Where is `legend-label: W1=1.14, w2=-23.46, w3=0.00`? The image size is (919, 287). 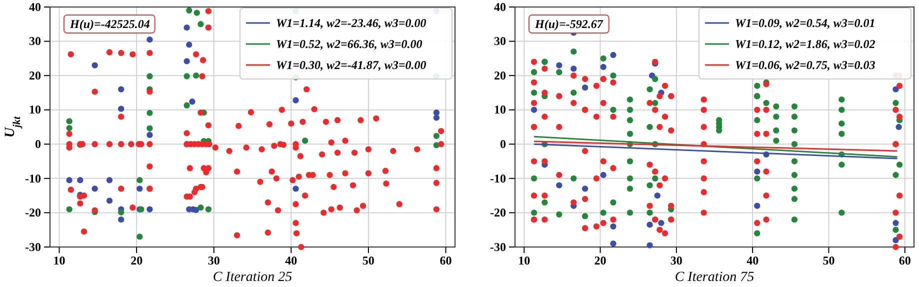
legend-label: W1=1.14, w2=-23.46, w3=0.00 is located at coordinates (351, 23).